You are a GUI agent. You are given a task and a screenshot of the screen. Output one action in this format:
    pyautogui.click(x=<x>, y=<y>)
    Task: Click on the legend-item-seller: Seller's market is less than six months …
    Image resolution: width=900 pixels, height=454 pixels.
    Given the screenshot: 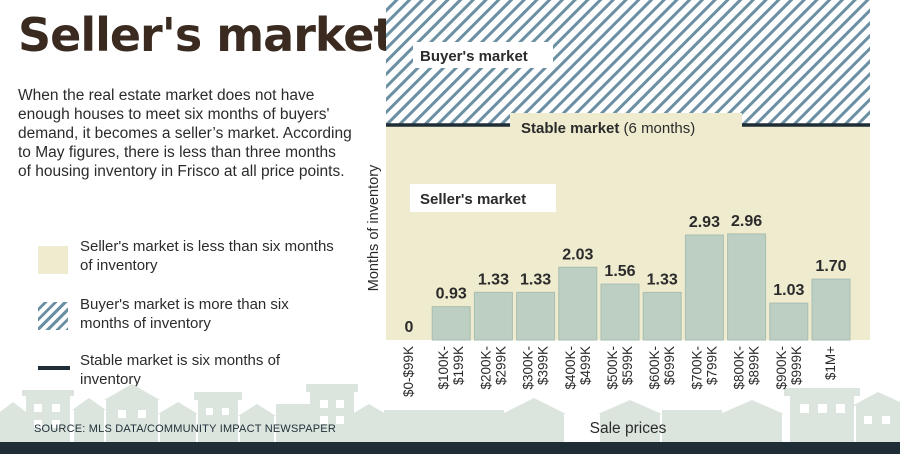 What is the action you would take?
    pyautogui.click(x=188, y=263)
    